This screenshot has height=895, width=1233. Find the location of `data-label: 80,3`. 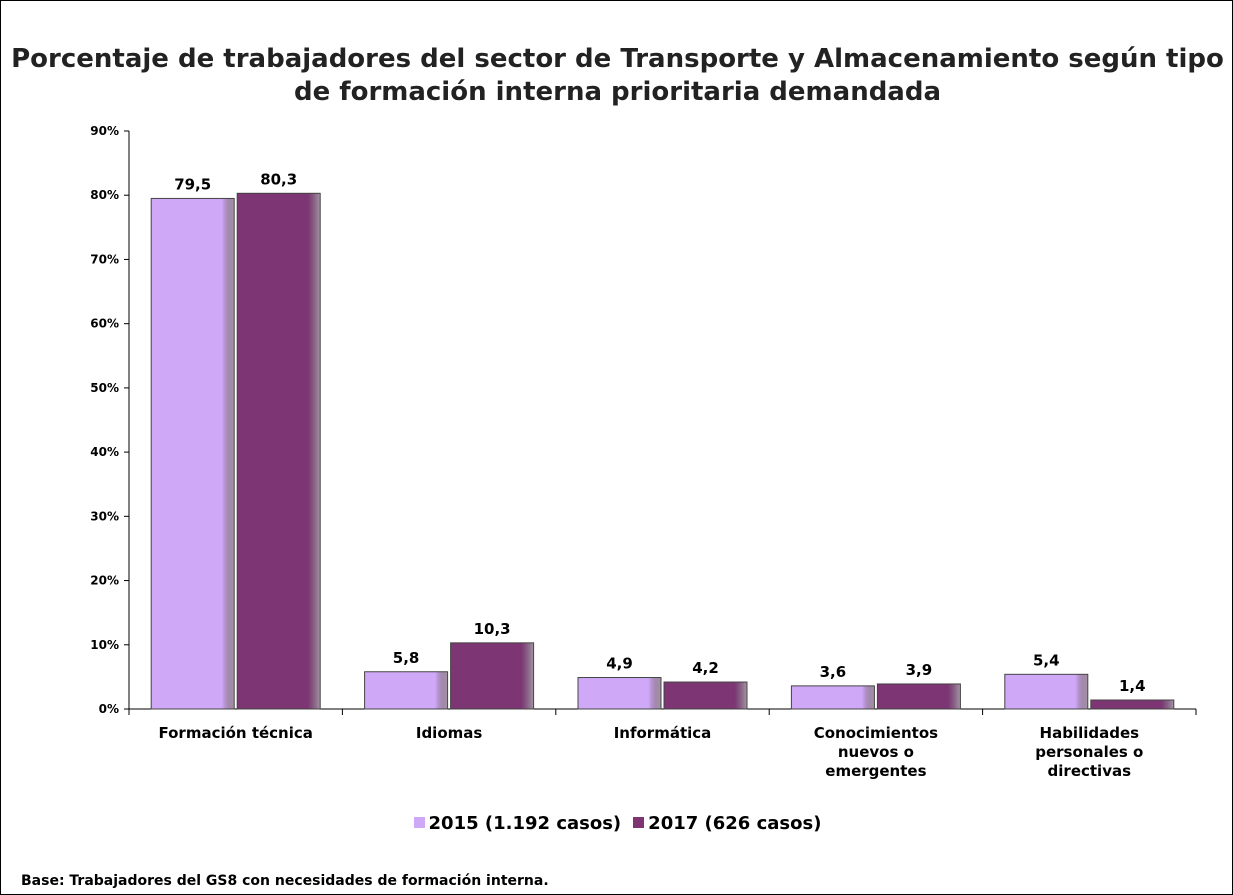

data-label: 80,3 is located at coordinates (278, 179).